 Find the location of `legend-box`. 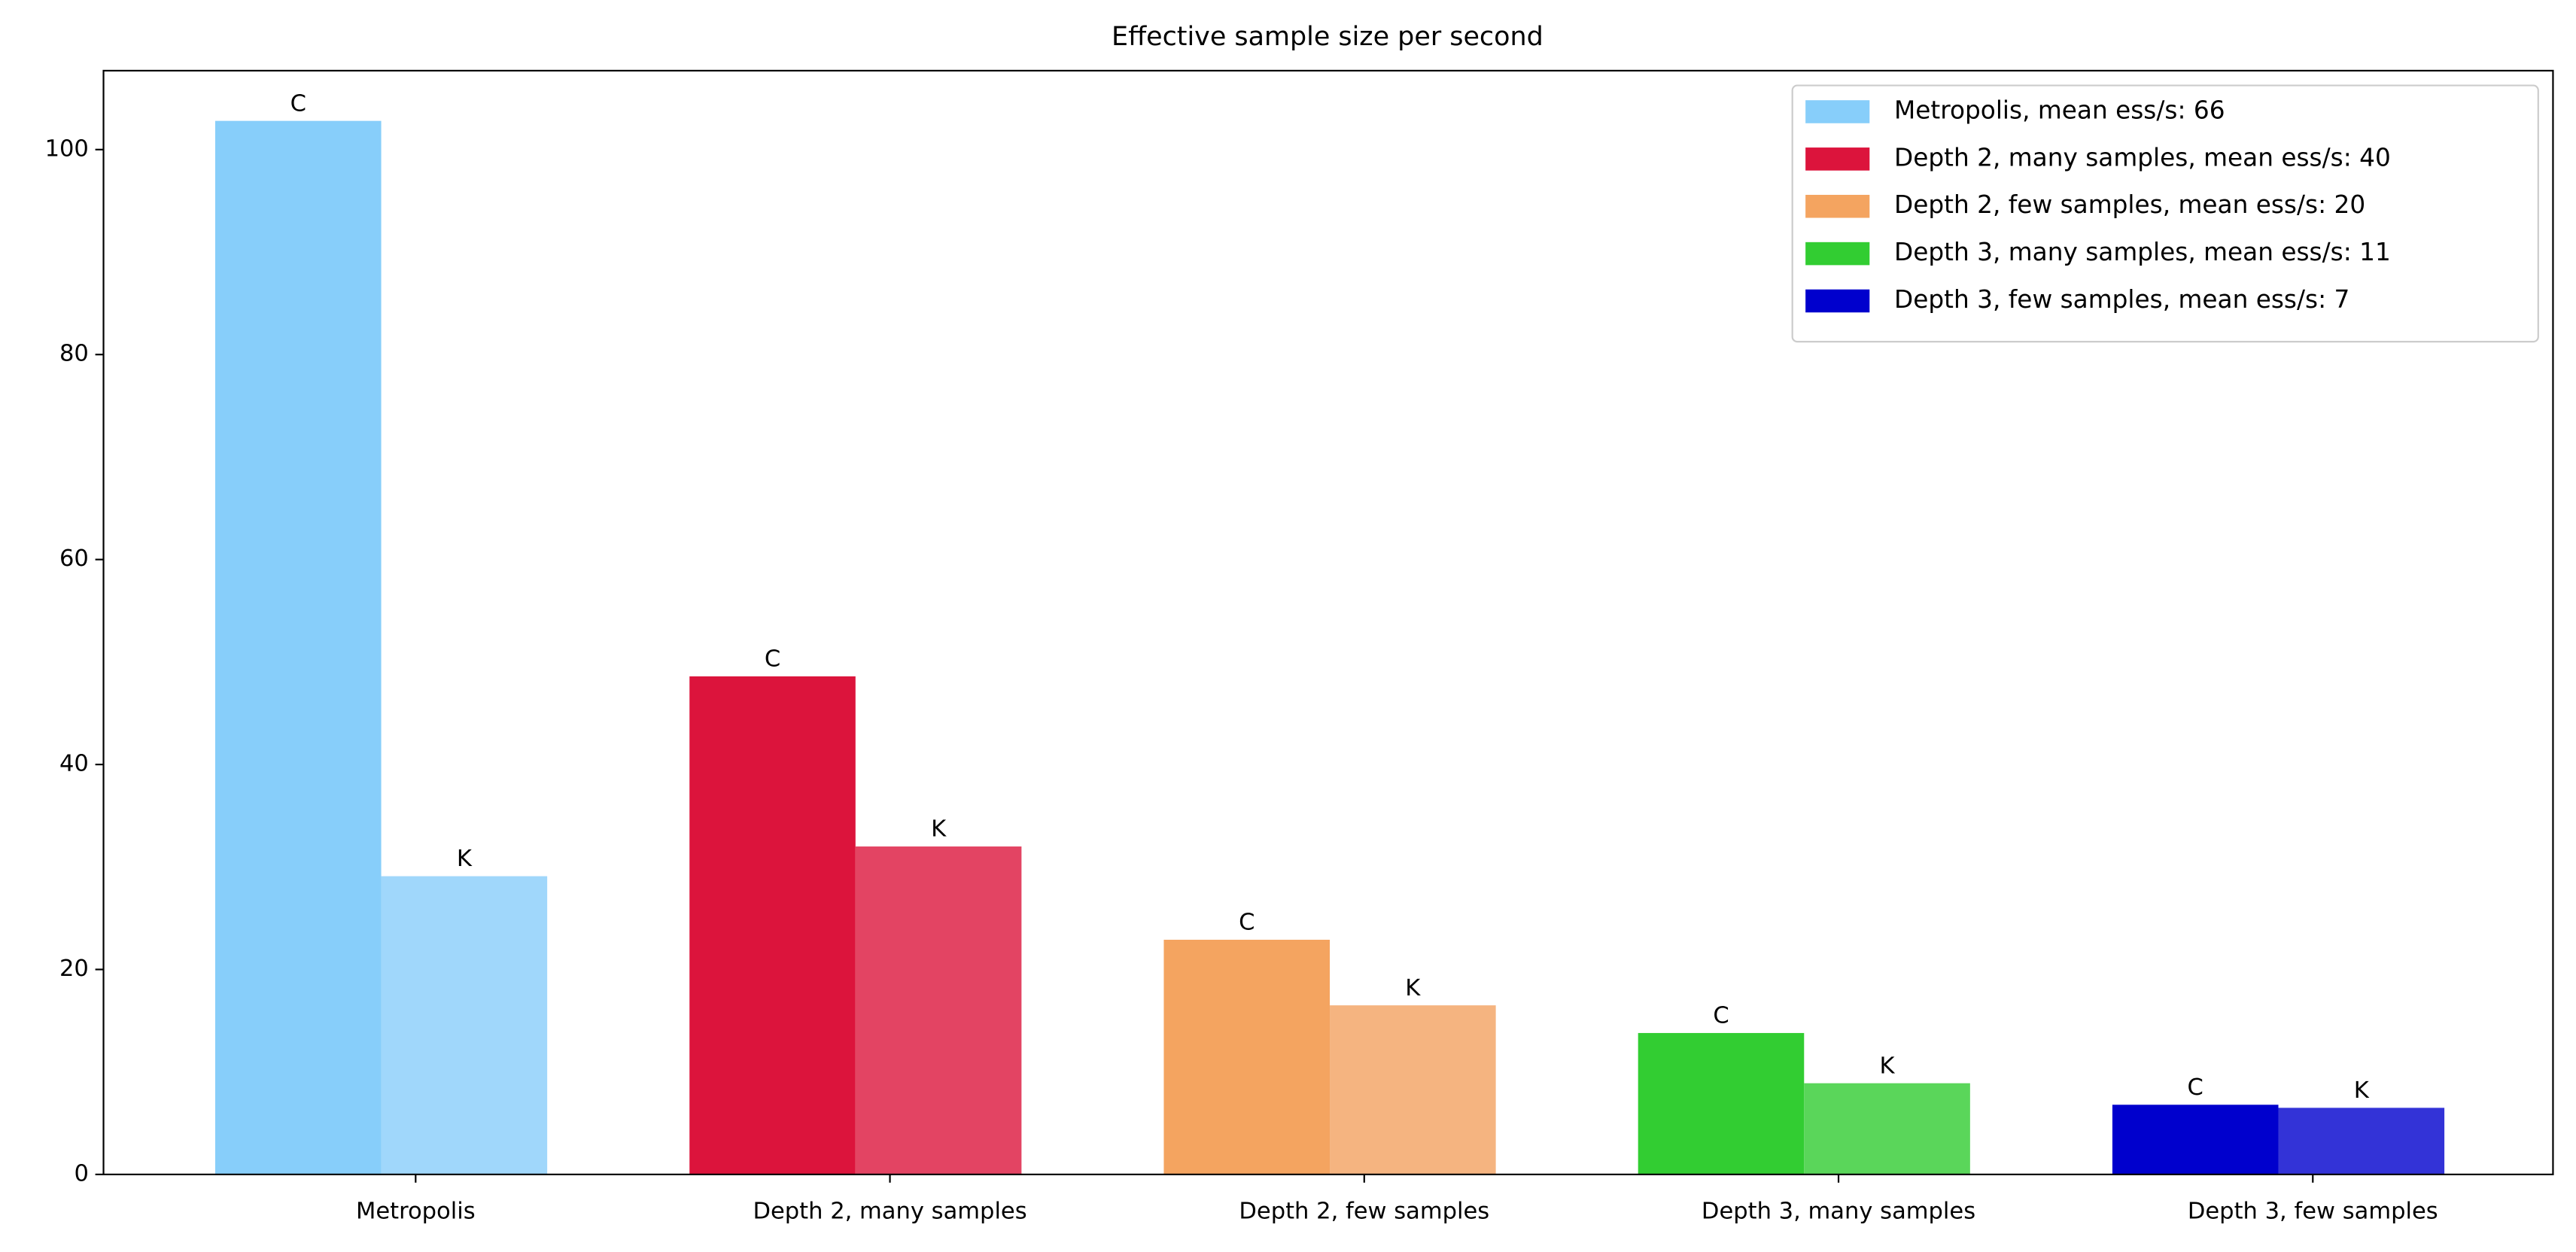

legend-box is located at coordinates (2165, 213).